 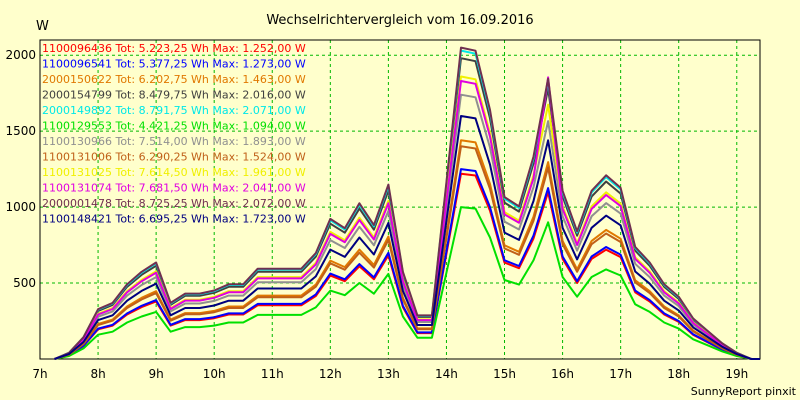 What do you see at coordinates (504, 374) in the screenshot?
I see `x-tick-label: 15h` at bounding box center [504, 374].